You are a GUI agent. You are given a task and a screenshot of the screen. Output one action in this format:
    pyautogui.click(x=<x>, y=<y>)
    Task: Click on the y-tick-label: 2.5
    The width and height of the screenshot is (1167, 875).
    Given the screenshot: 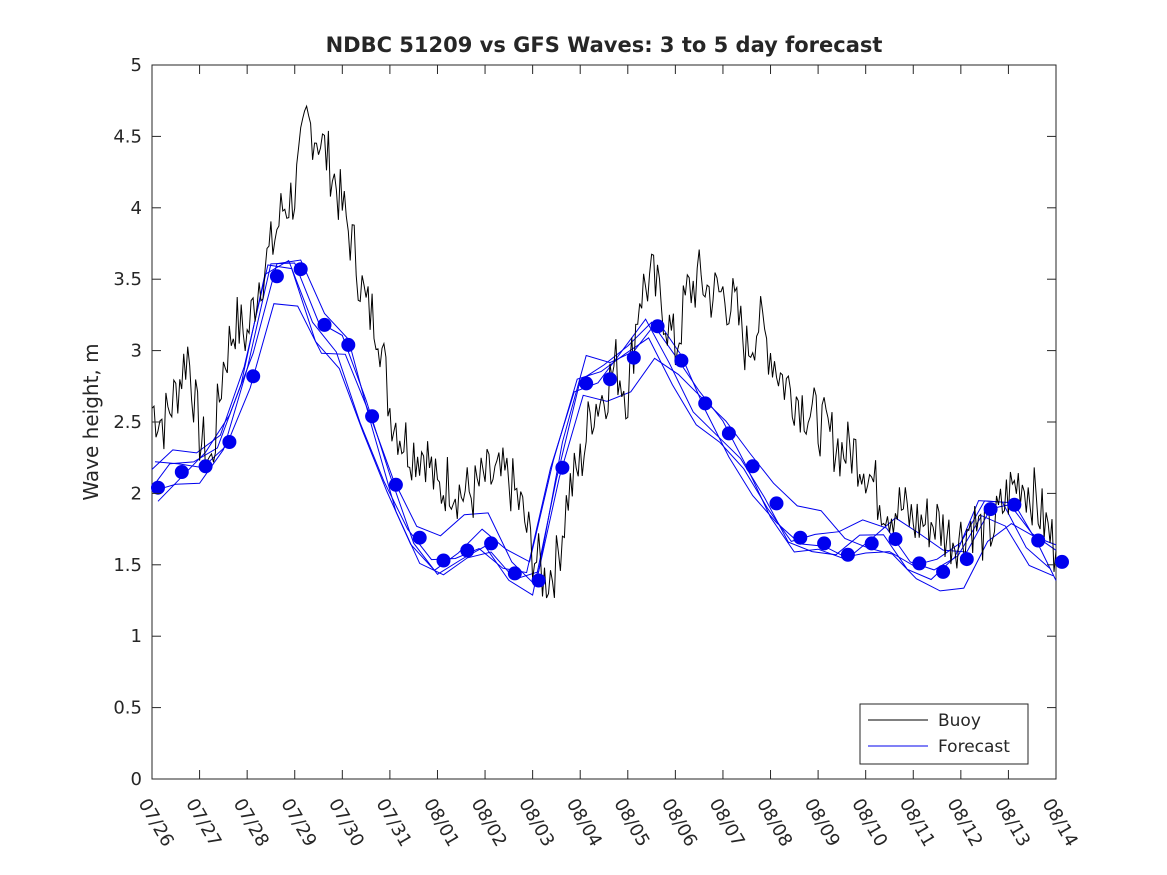 What is the action you would take?
    pyautogui.click(x=127, y=422)
    